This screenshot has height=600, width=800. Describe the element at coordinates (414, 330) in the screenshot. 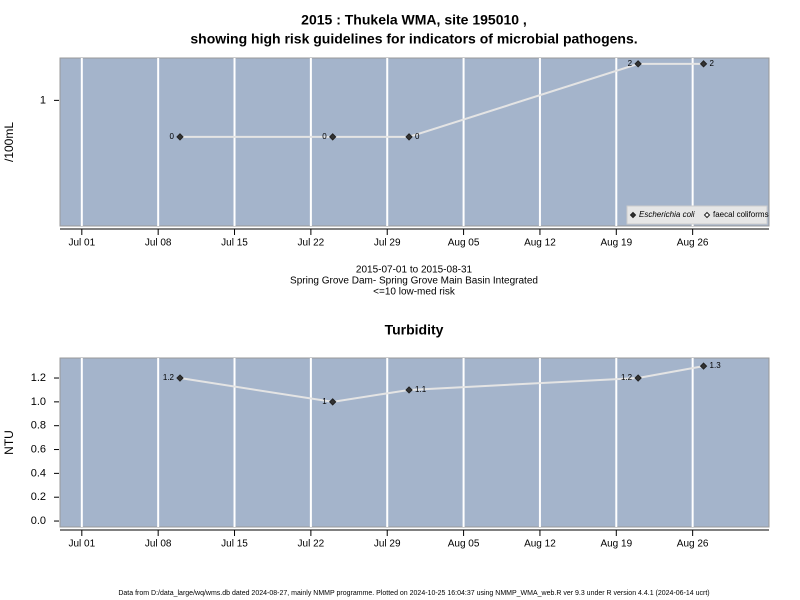

I see `chart-title: Turbidity` at that location.